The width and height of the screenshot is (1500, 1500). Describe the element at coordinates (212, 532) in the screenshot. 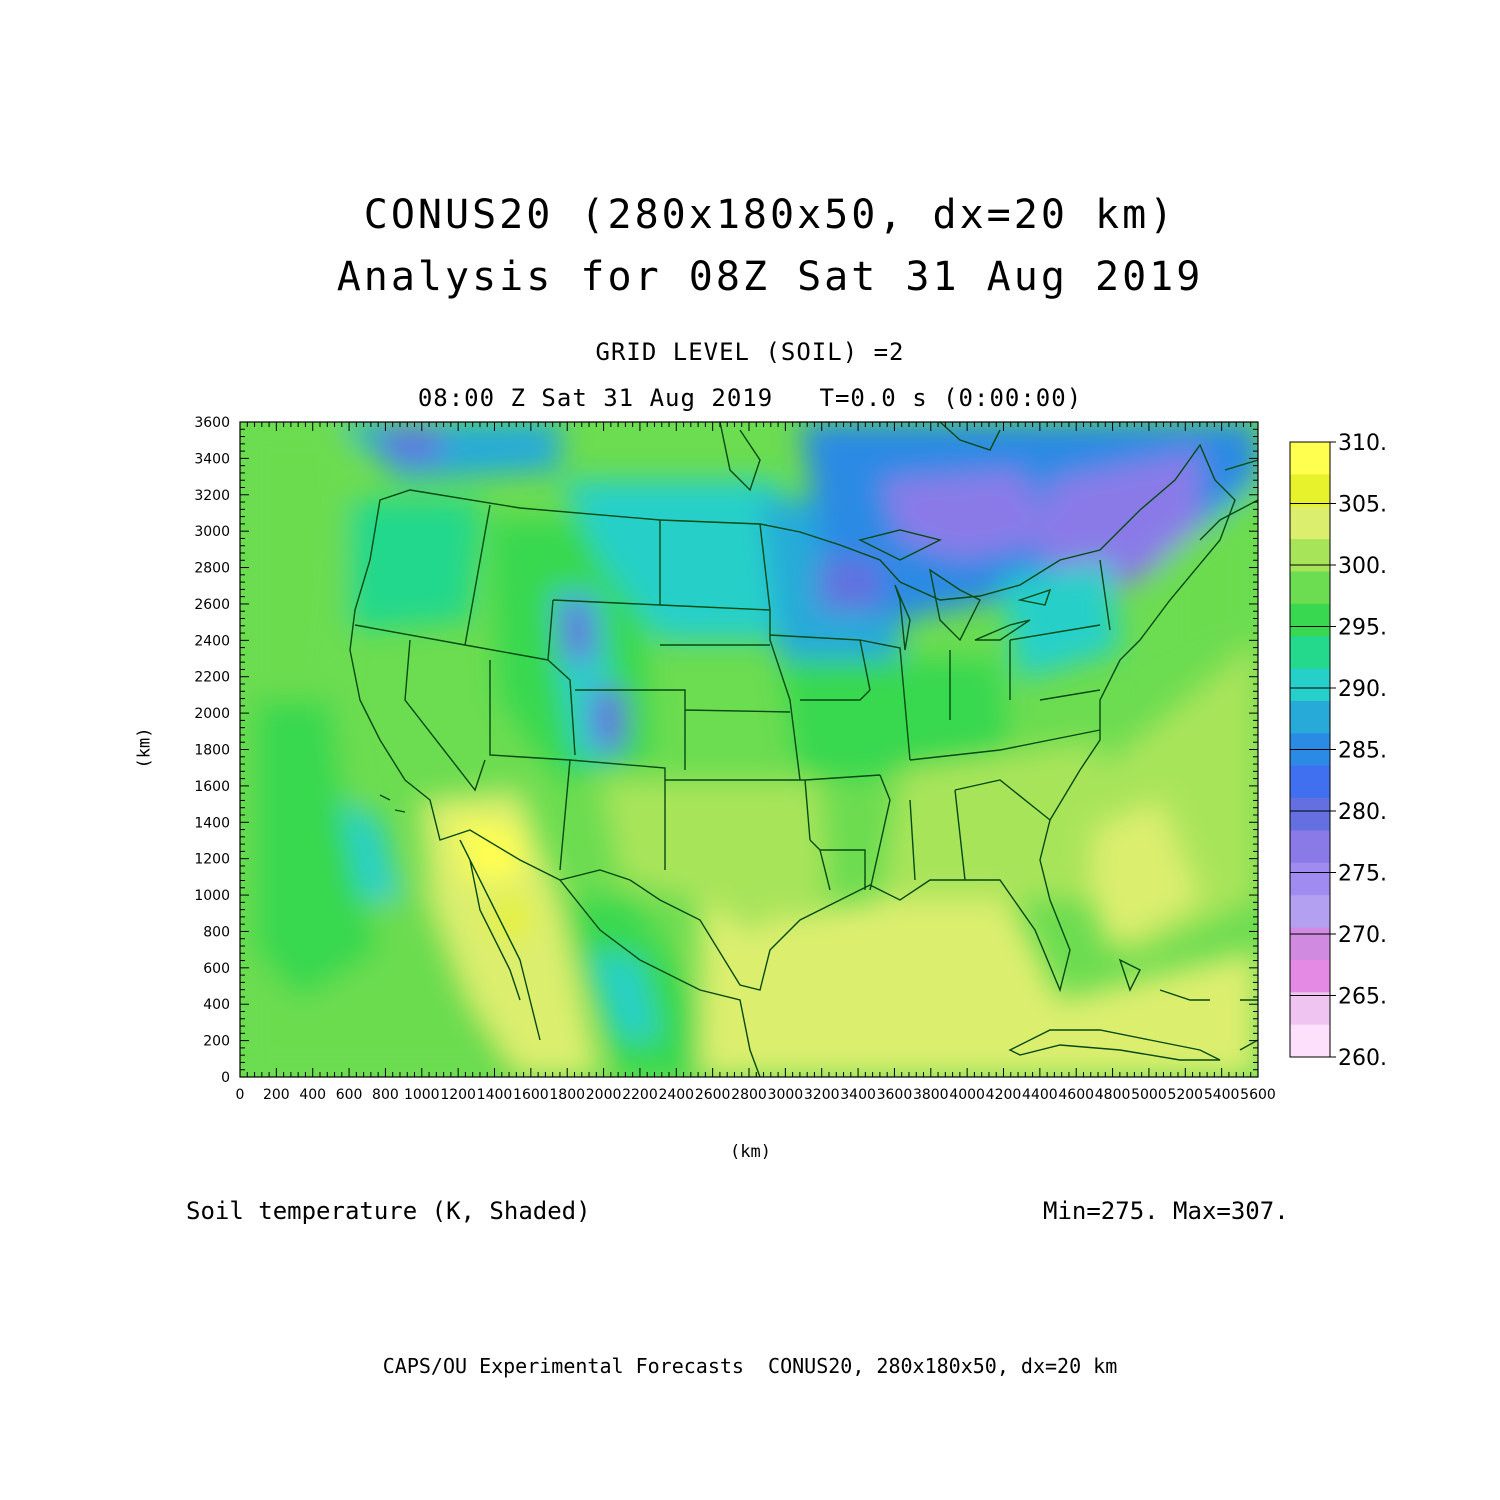

I see `y-tick-label: 3000` at that location.